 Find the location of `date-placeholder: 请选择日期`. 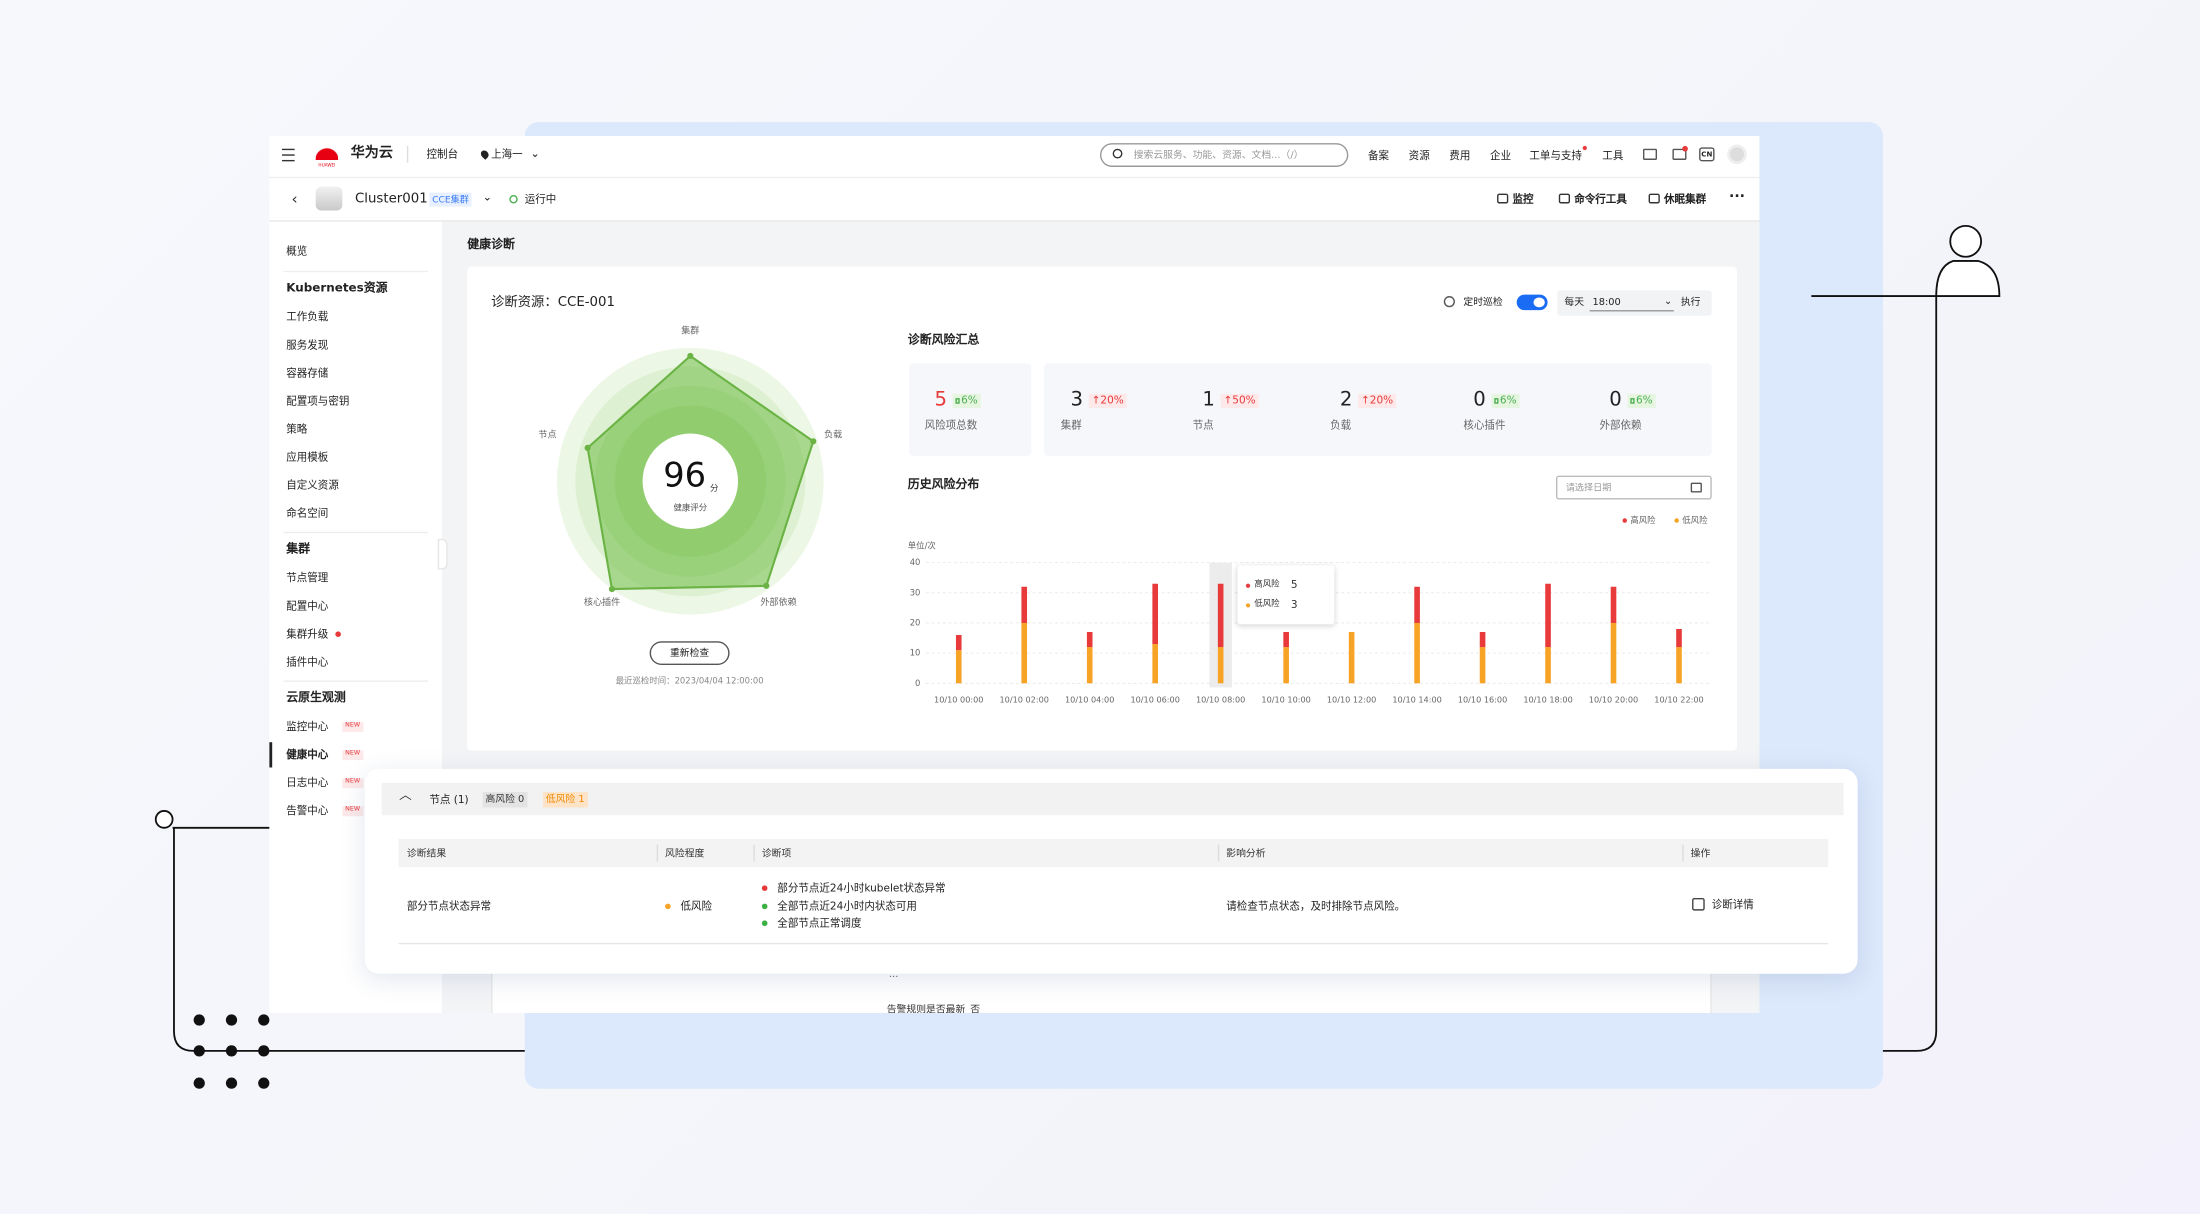

date-placeholder: 请选择日期 is located at coordinates (1588, 487).